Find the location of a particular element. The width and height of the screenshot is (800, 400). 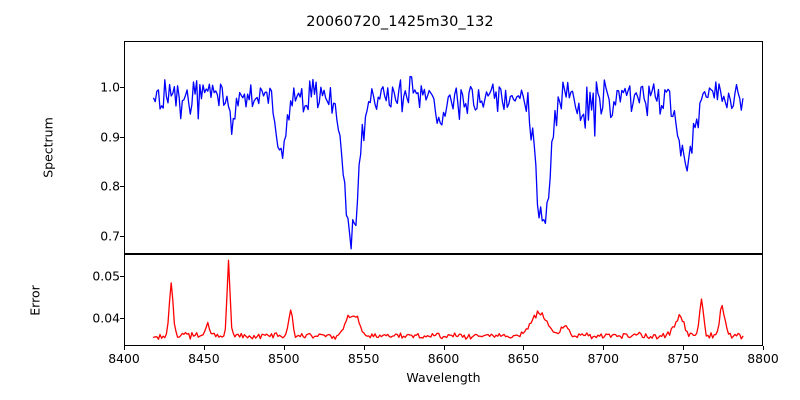

error-y-tick-labels: 0.04 0.05 is located at coordinates (99, 300).